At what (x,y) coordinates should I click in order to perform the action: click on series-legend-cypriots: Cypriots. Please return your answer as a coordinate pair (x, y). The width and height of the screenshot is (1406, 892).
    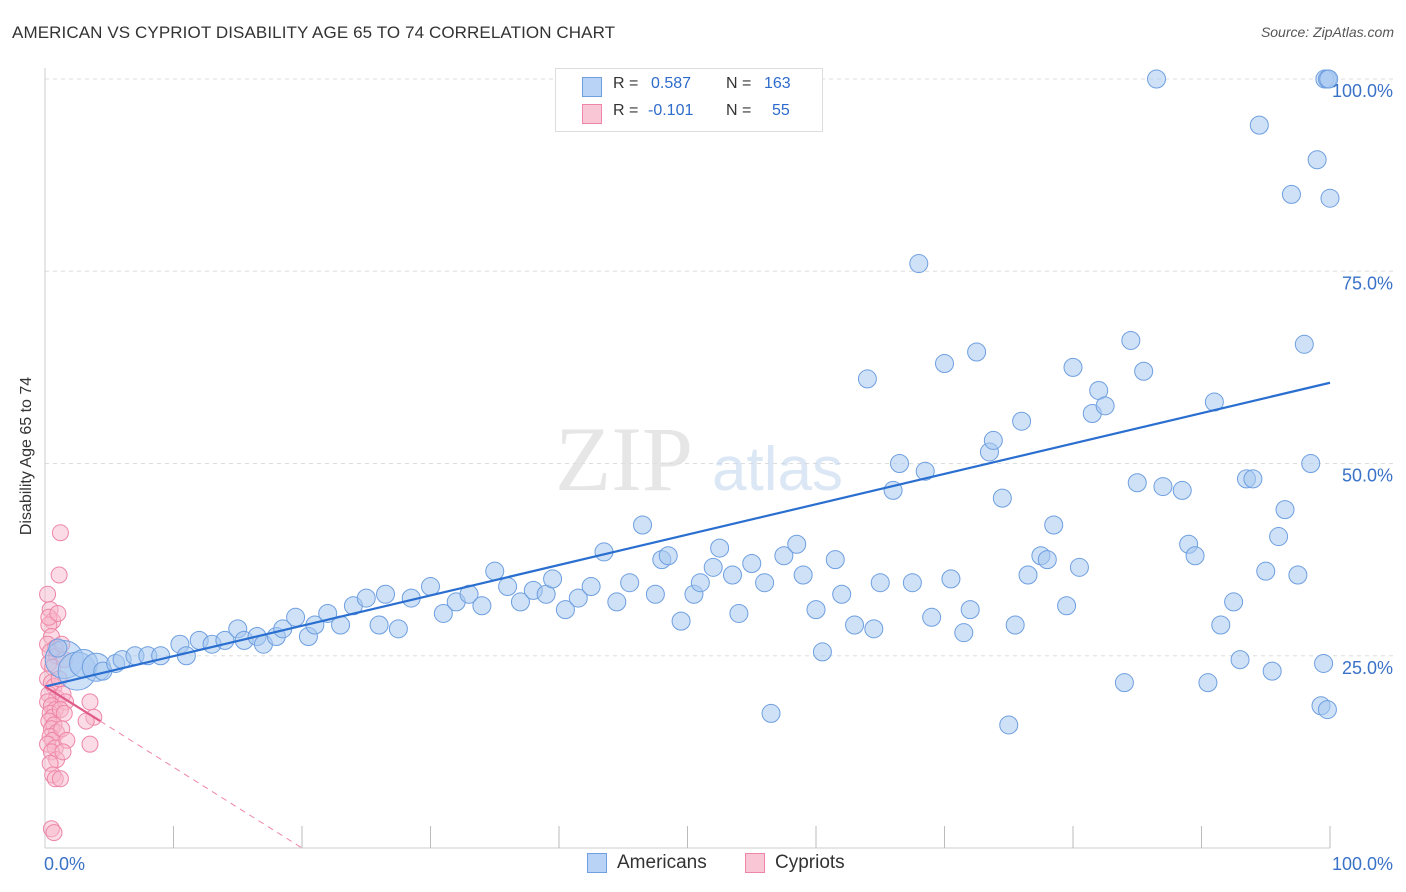
    Looking at the image, I should click on (795, 863).